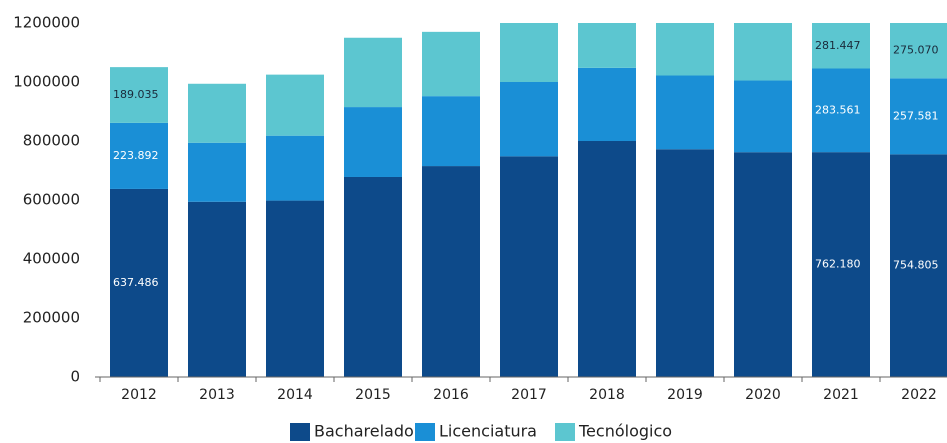  I want to click on x-tick-label: 2018, so click(607, 395).